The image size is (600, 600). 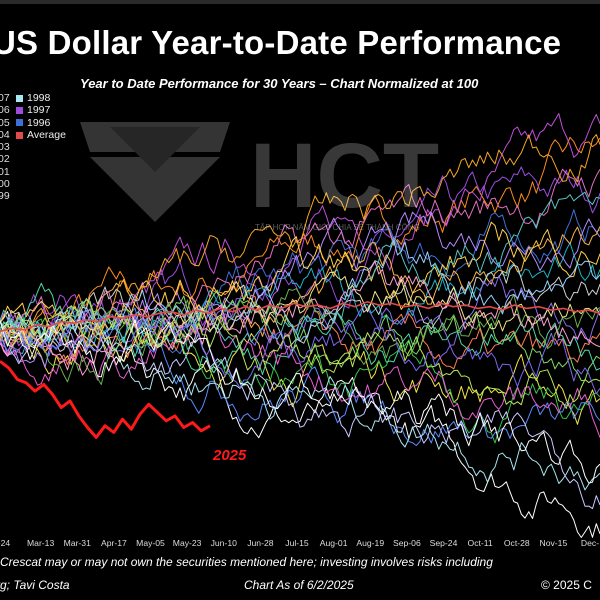 I want to click on series-line, so click(x=300, y=332).